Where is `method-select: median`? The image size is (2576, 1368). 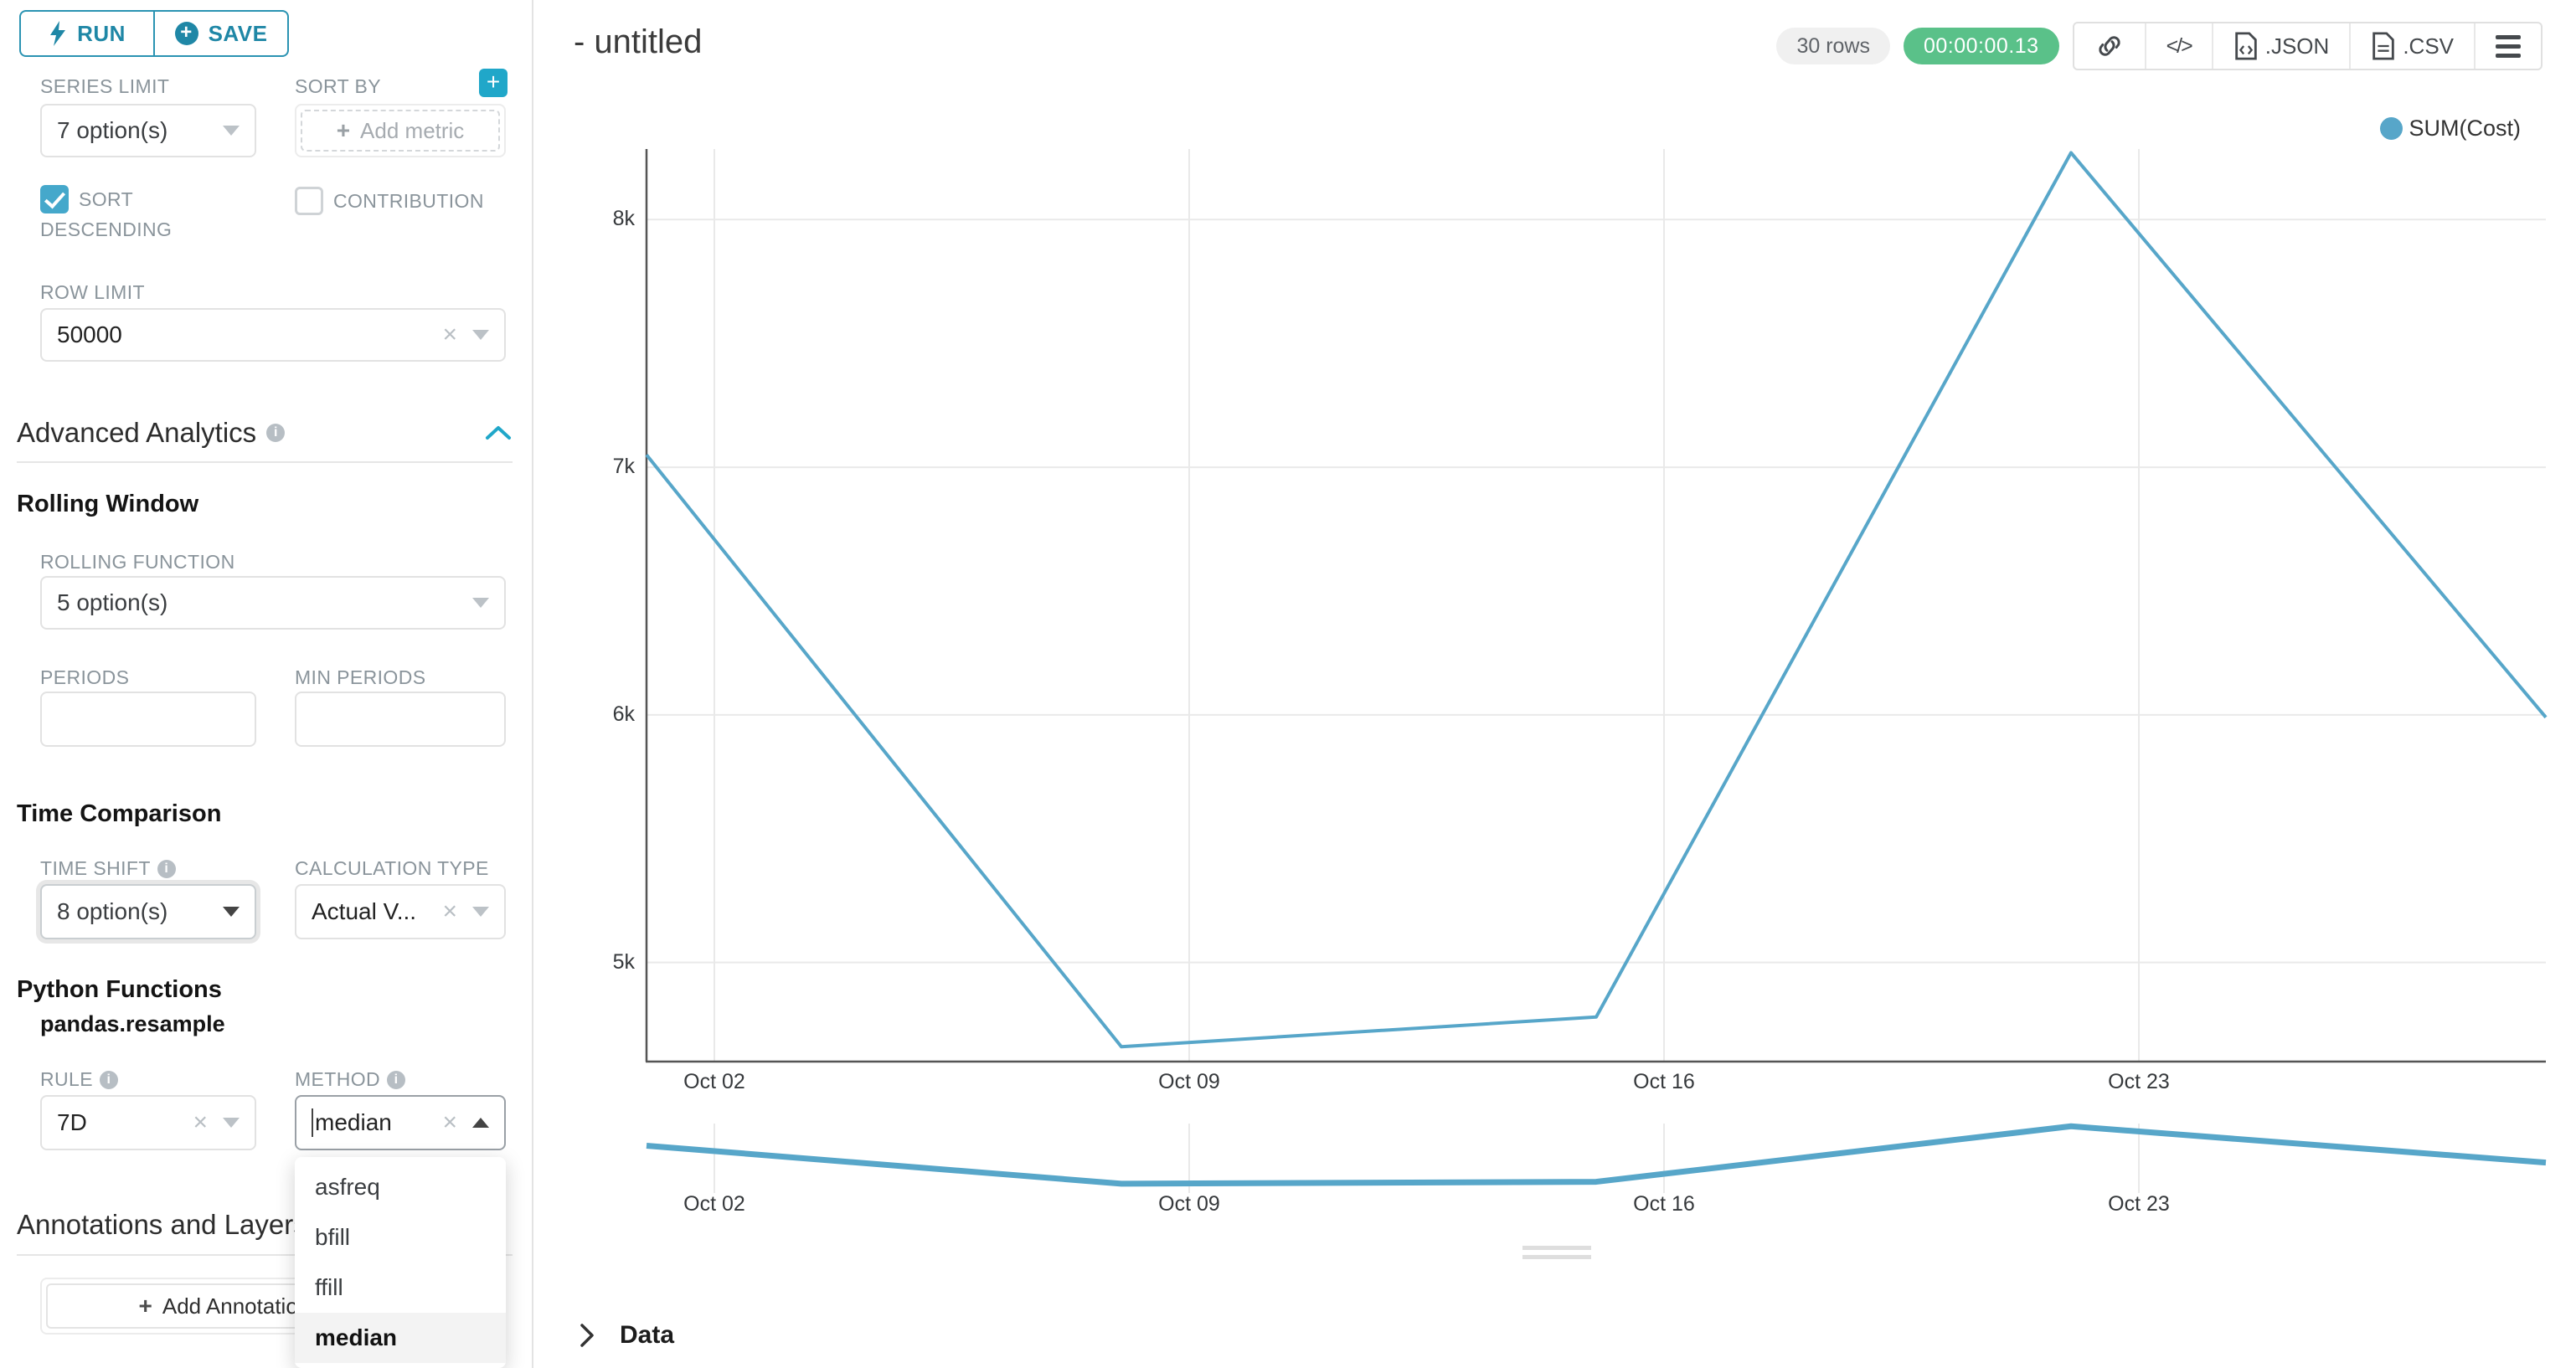 method-select: median is located at coordinates (400, 1122).